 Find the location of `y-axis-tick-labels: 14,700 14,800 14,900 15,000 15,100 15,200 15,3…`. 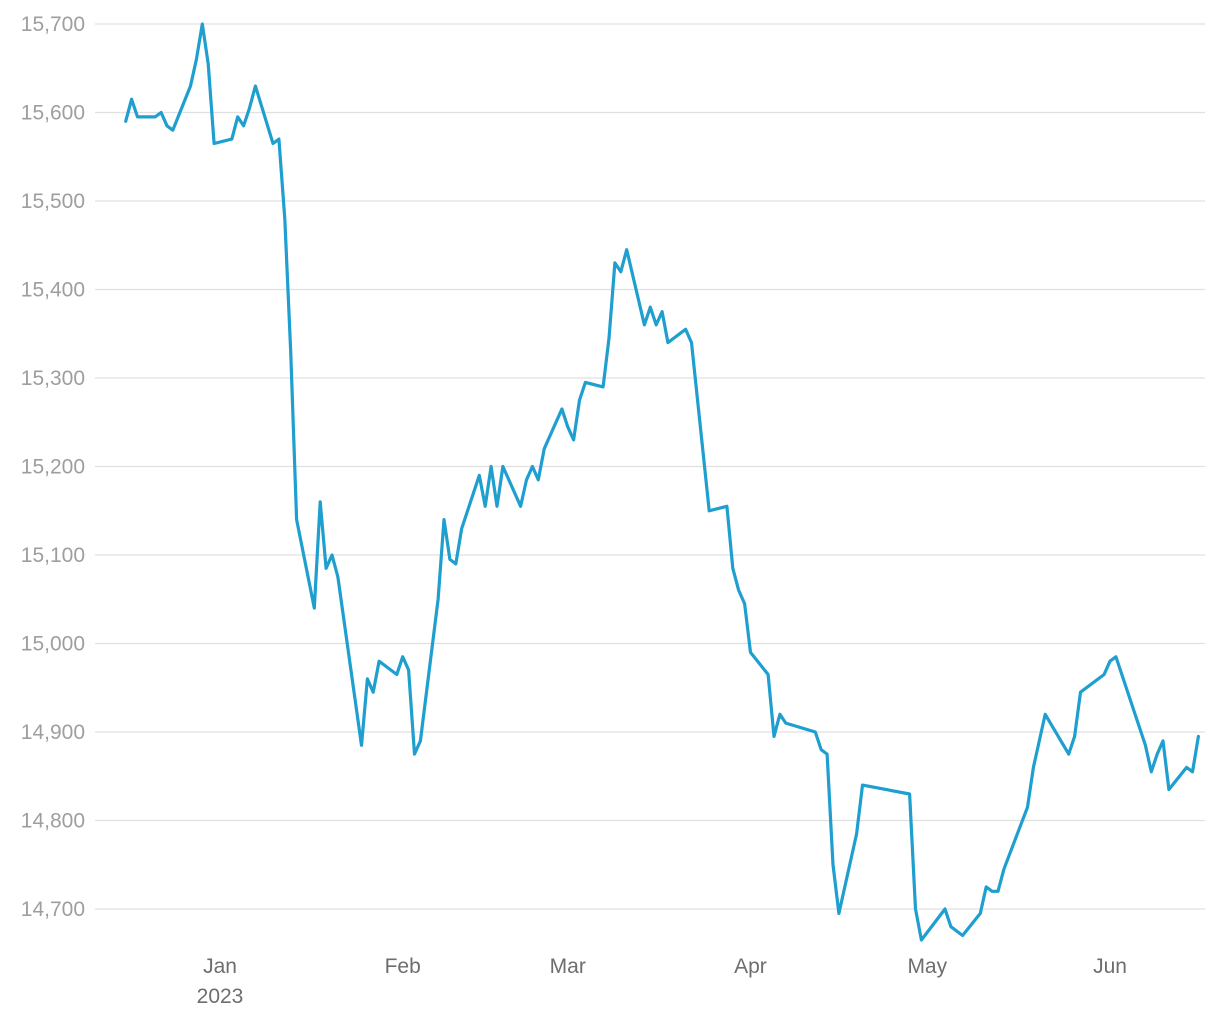

y-axis-tick-labels: 14,700 14,800 14,900 15,000 15,100 15,200 15,3… is located at coordinates (53, 467).